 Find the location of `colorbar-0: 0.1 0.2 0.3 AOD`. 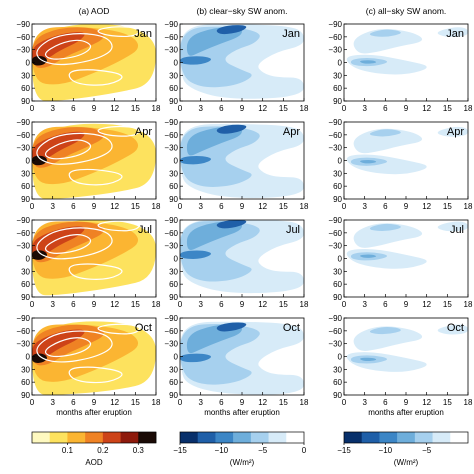

colorbar-0: 0.1 0.2 0.3 AOD is located at coordinates (94, 449).